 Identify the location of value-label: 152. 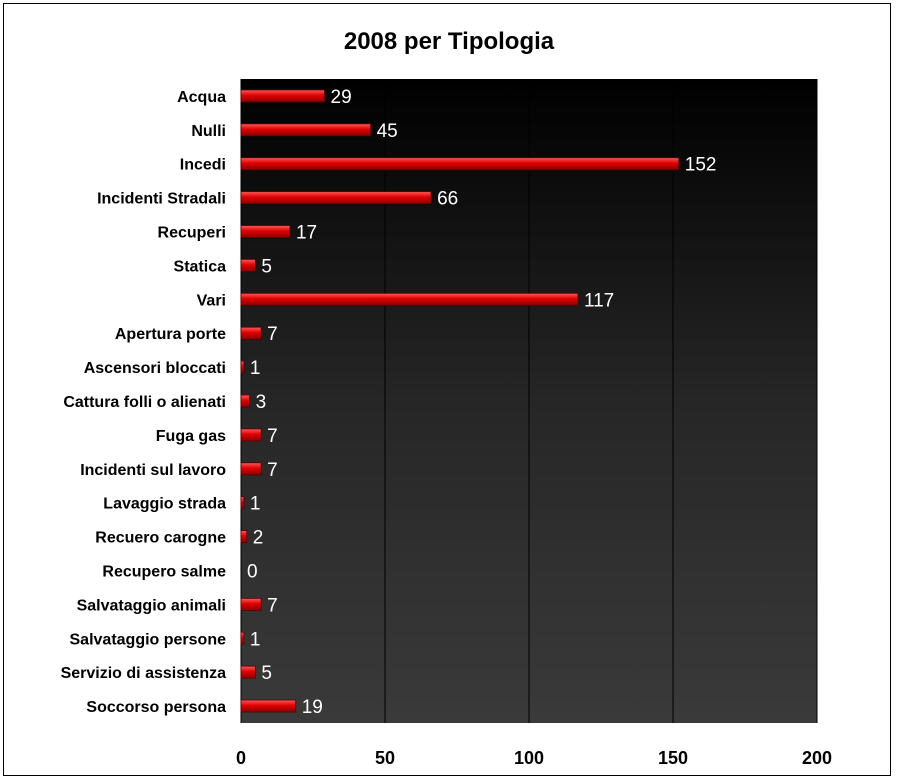
(701, 165).